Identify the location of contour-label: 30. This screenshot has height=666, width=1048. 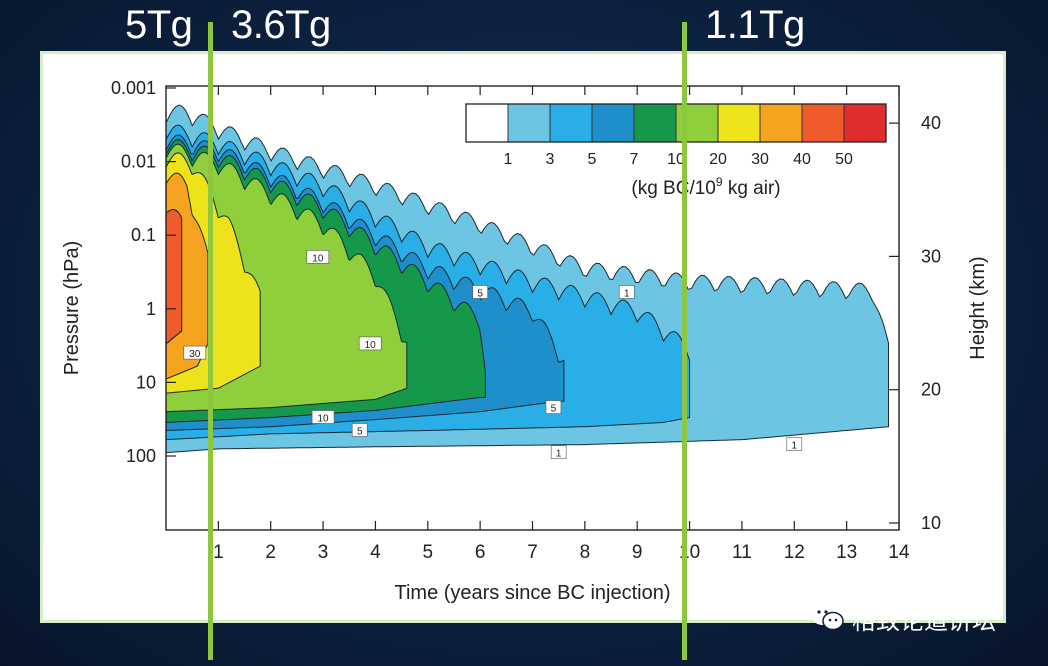
(195, 354).